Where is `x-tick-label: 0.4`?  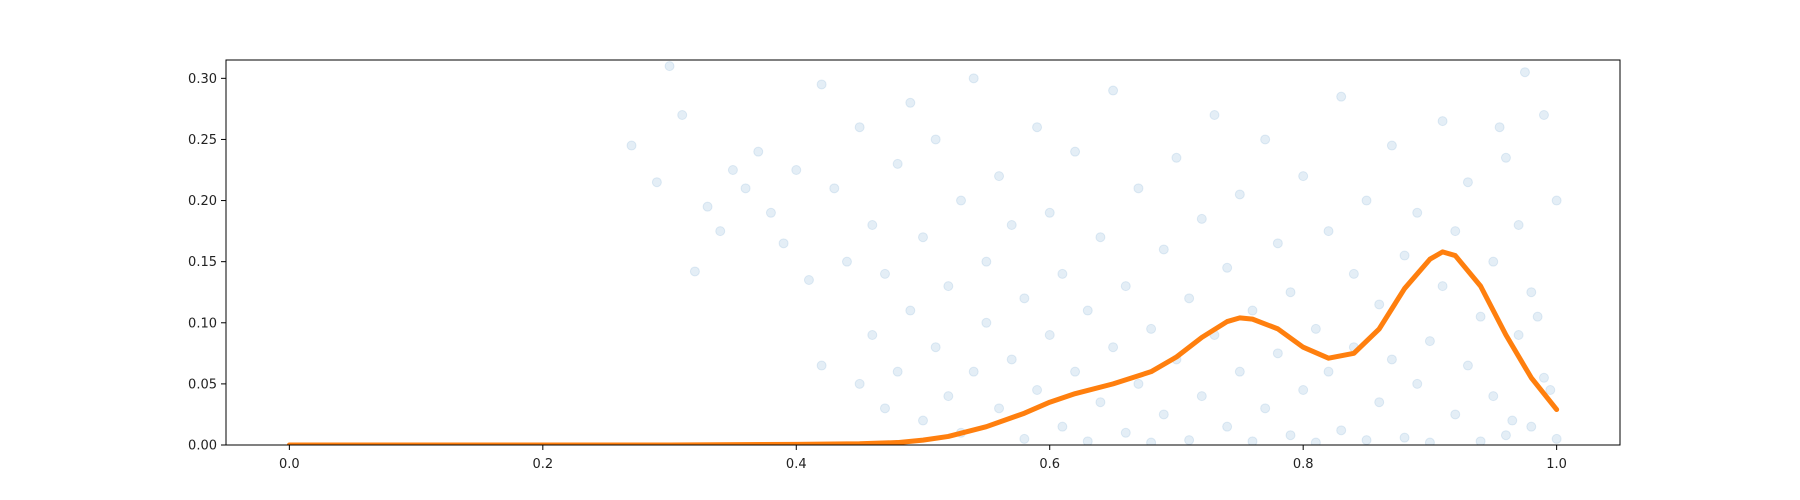
x-tick-label: 0.4 is located at coordinates (796, 464).